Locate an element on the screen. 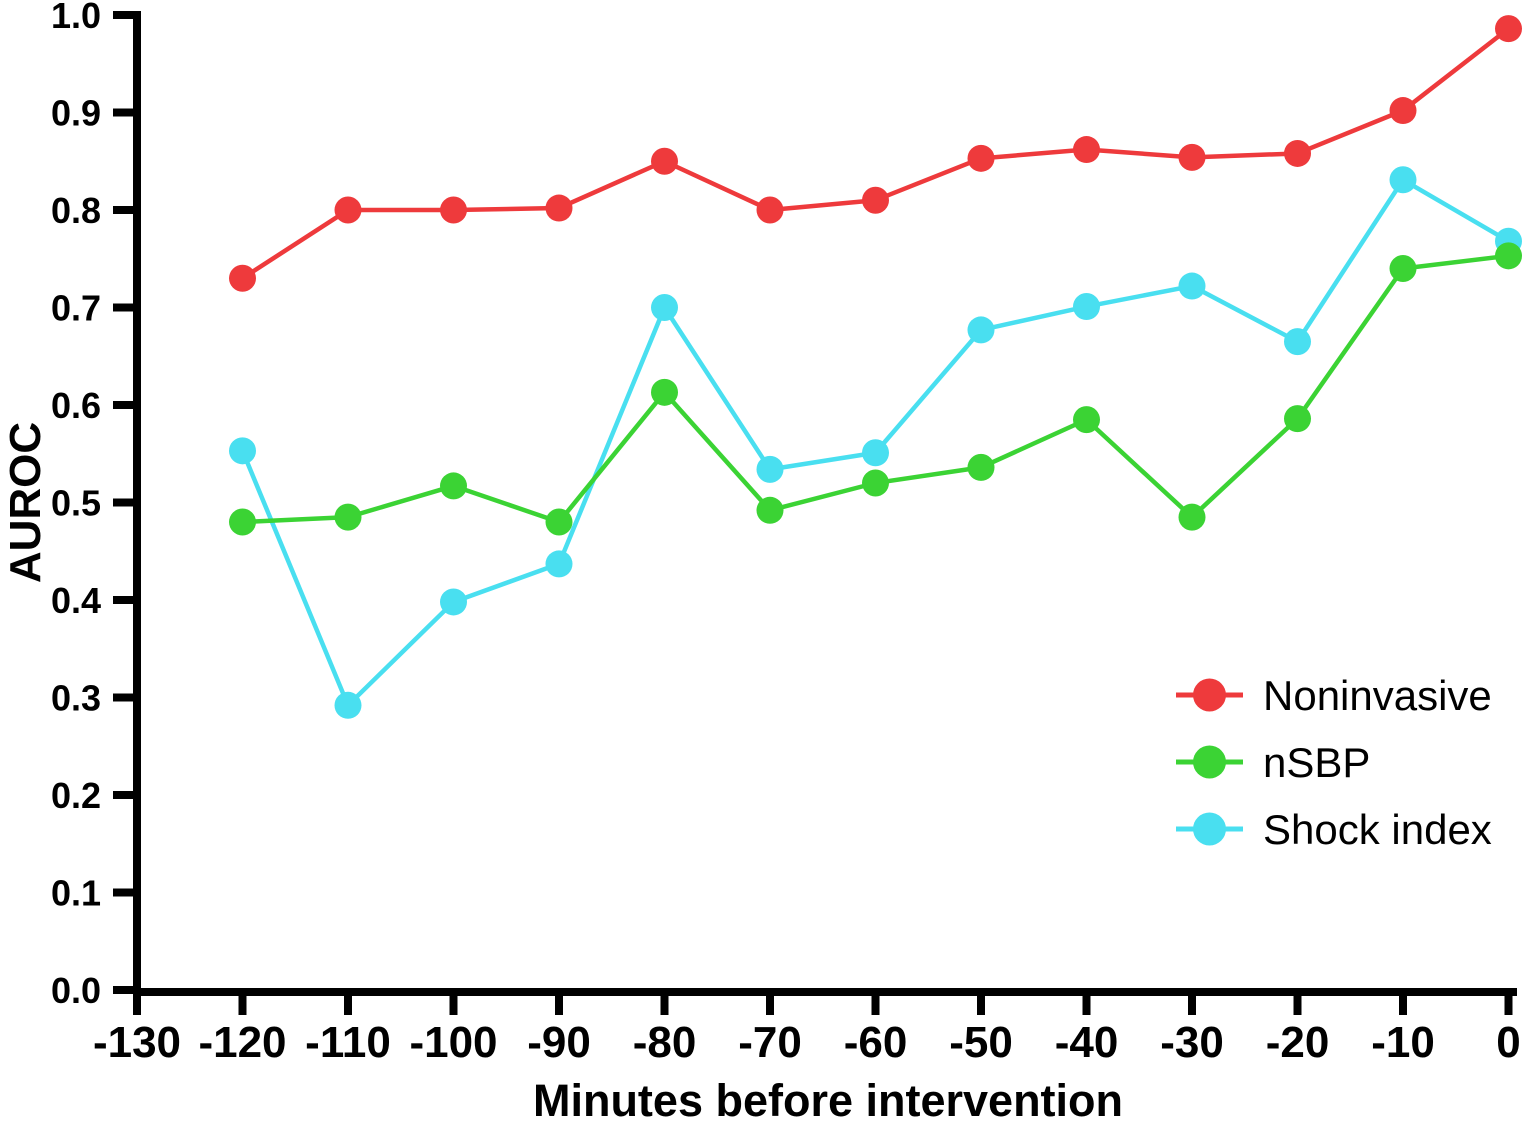  data-point-noninvasive--30 is located at coordinates (1192, 157).